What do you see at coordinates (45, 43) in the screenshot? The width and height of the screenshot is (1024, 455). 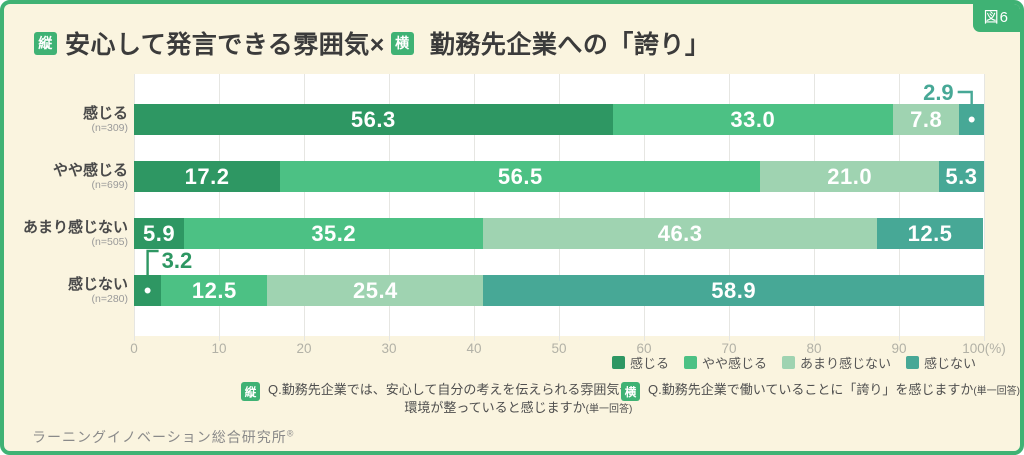 I see `tate-tag: 縦` at bounding box center [45, 43].